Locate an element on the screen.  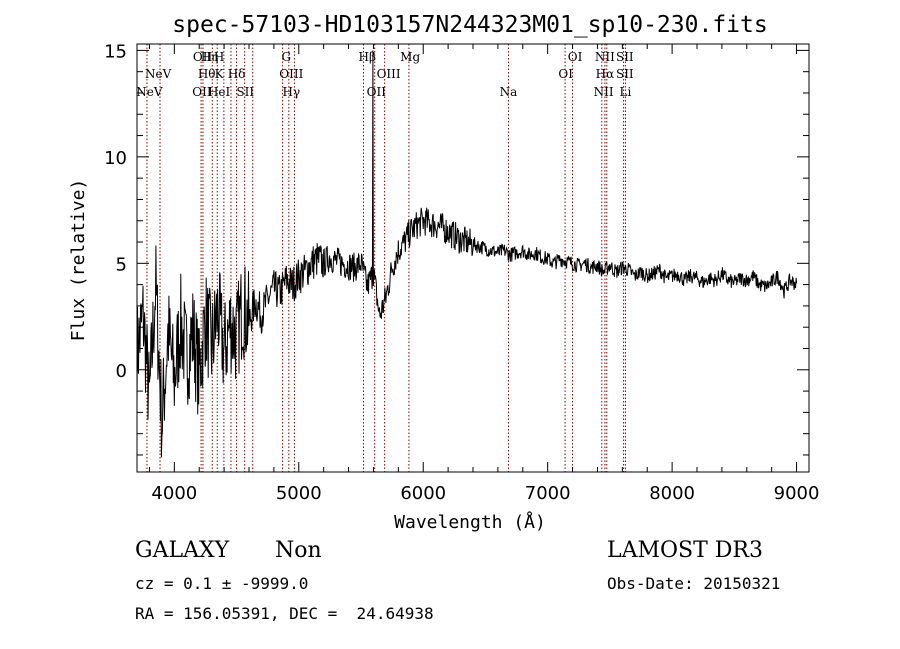
line-label-11: G is located at coordinates (287, 57).